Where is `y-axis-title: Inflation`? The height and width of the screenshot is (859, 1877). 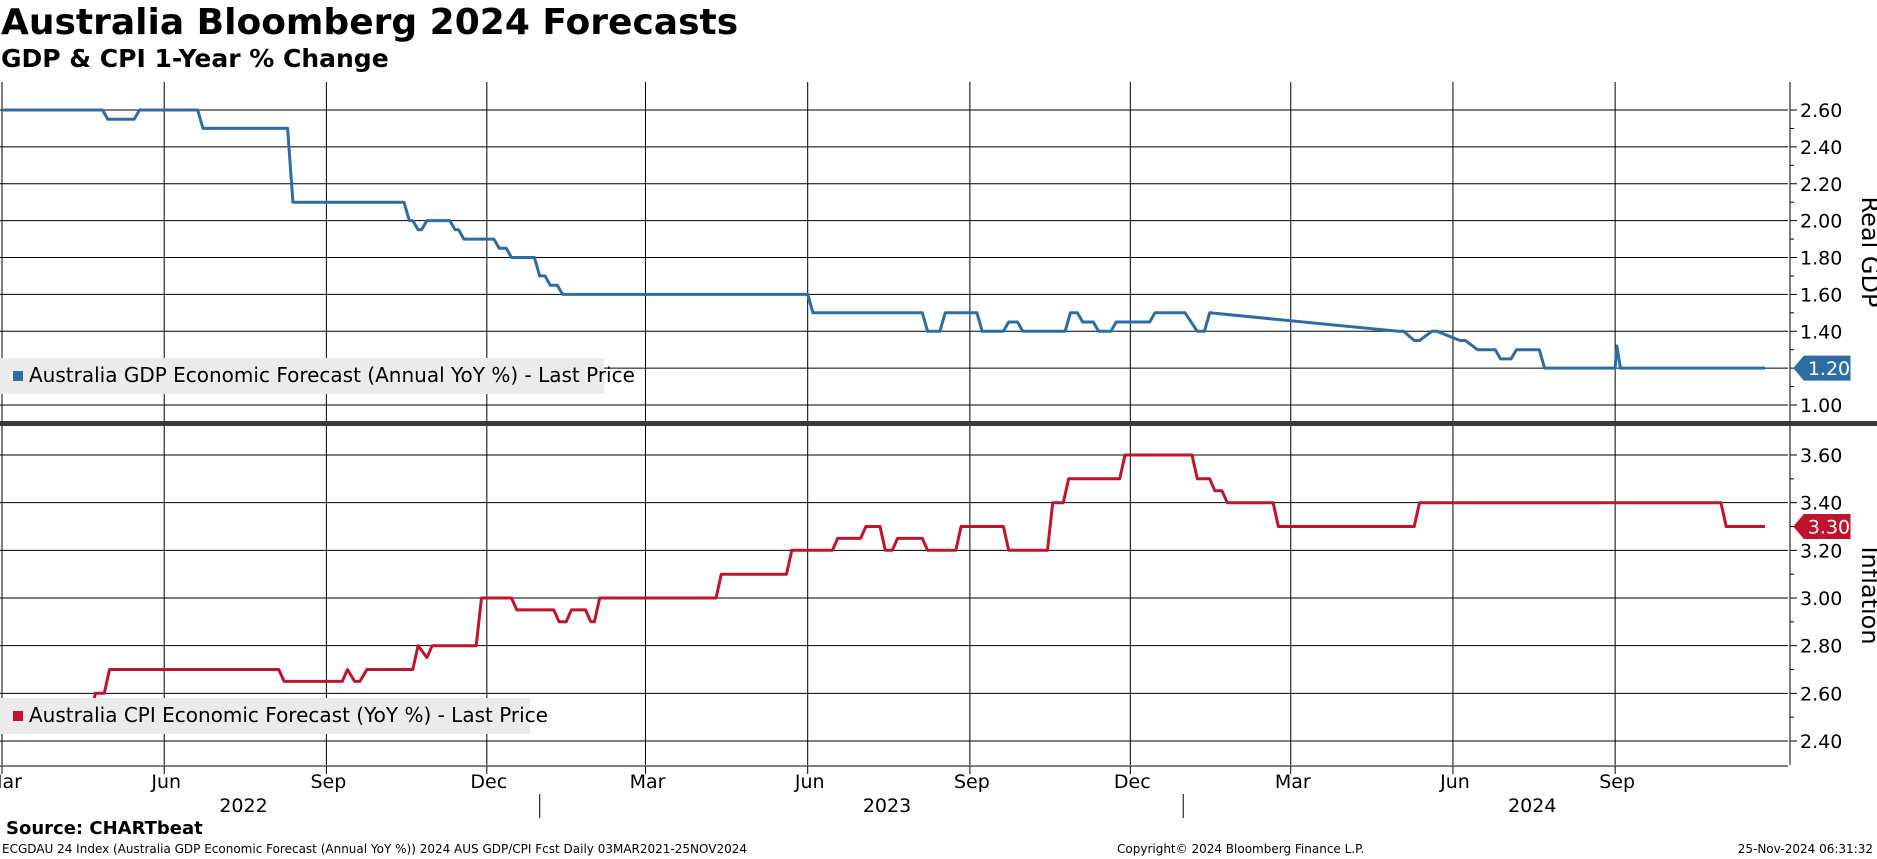
y-axis-title: Inflation is located at coordinates (1866, 595).